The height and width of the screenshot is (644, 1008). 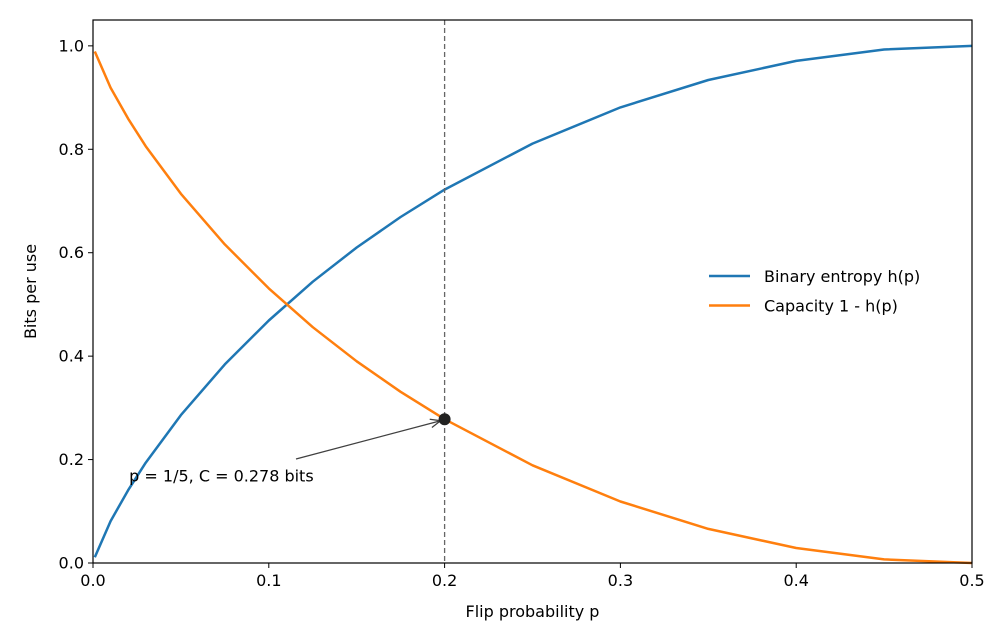 What do you see at coordinates (268, 580) in the screenshot?
I see `x-tick-label: 0.1` at bounding box center [268, 580].